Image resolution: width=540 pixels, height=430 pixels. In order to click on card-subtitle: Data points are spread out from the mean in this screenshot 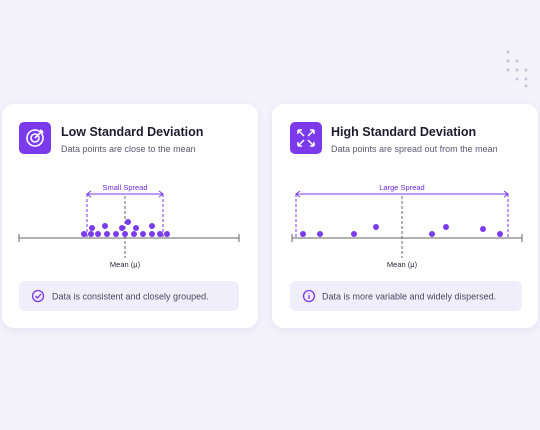, I will do `click(414, 149)`.